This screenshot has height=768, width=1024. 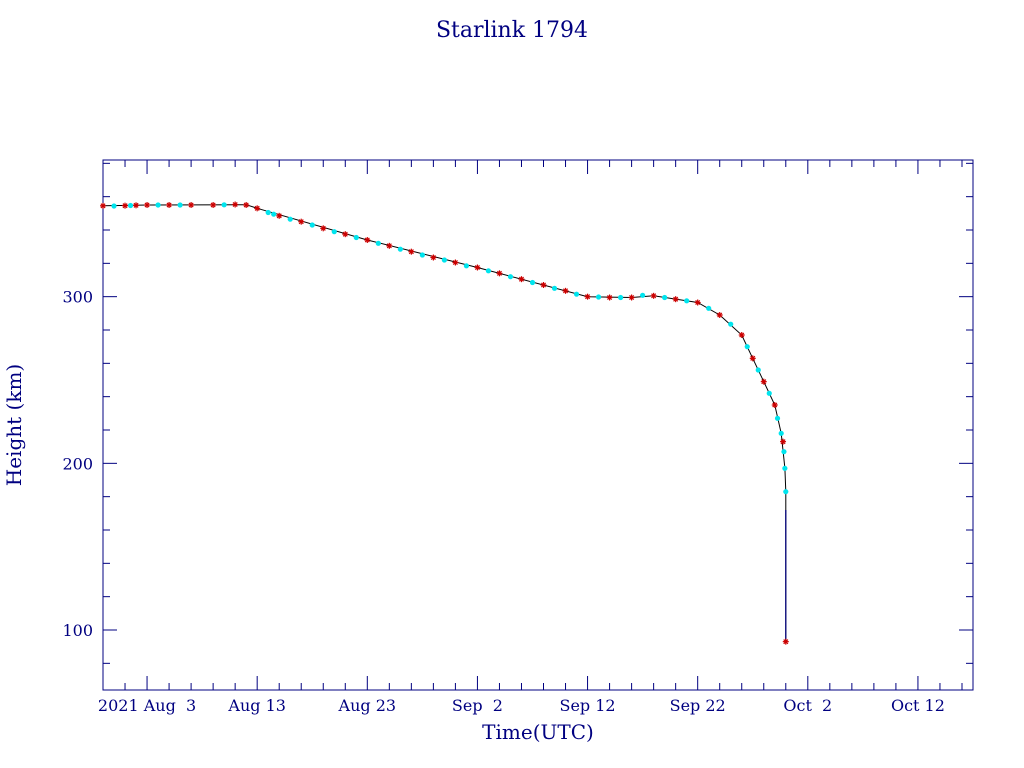 What do you see at coordinates (147, 705) in the screenshot?
I see `x-tick-label: 2021 Aug 3` at bounding box center [147, 705].